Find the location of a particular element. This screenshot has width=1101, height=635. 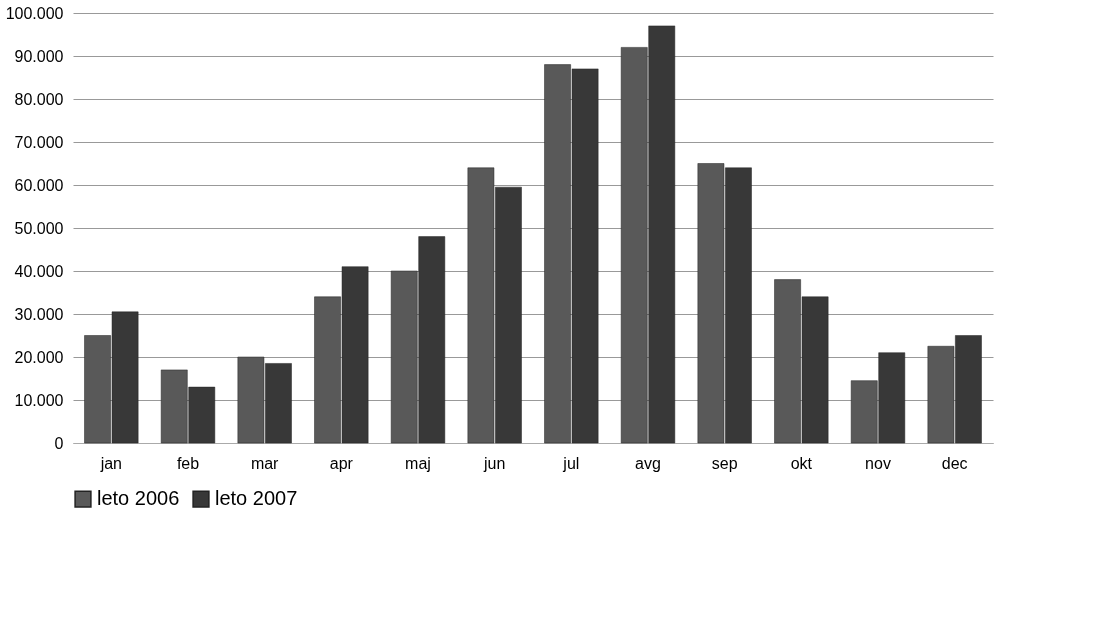

x-tick-label: apr is located at coordinates (341, 463).